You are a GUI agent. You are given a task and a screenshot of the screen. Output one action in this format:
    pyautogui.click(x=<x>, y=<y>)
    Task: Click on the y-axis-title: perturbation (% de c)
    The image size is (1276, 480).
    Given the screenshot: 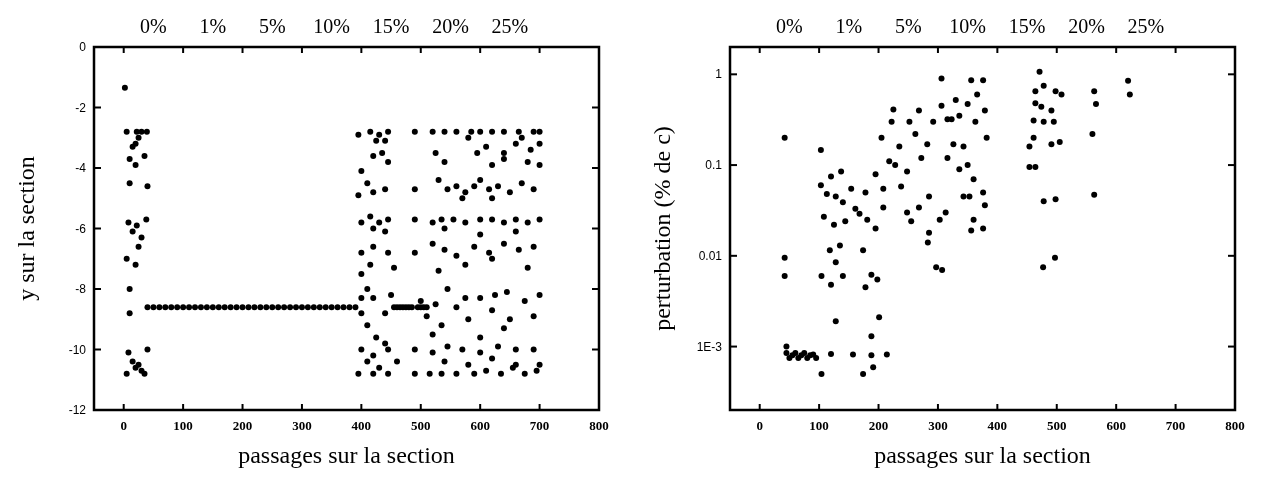 What is the action you would take?
    pyautogui.click(x=662, y=228)
    